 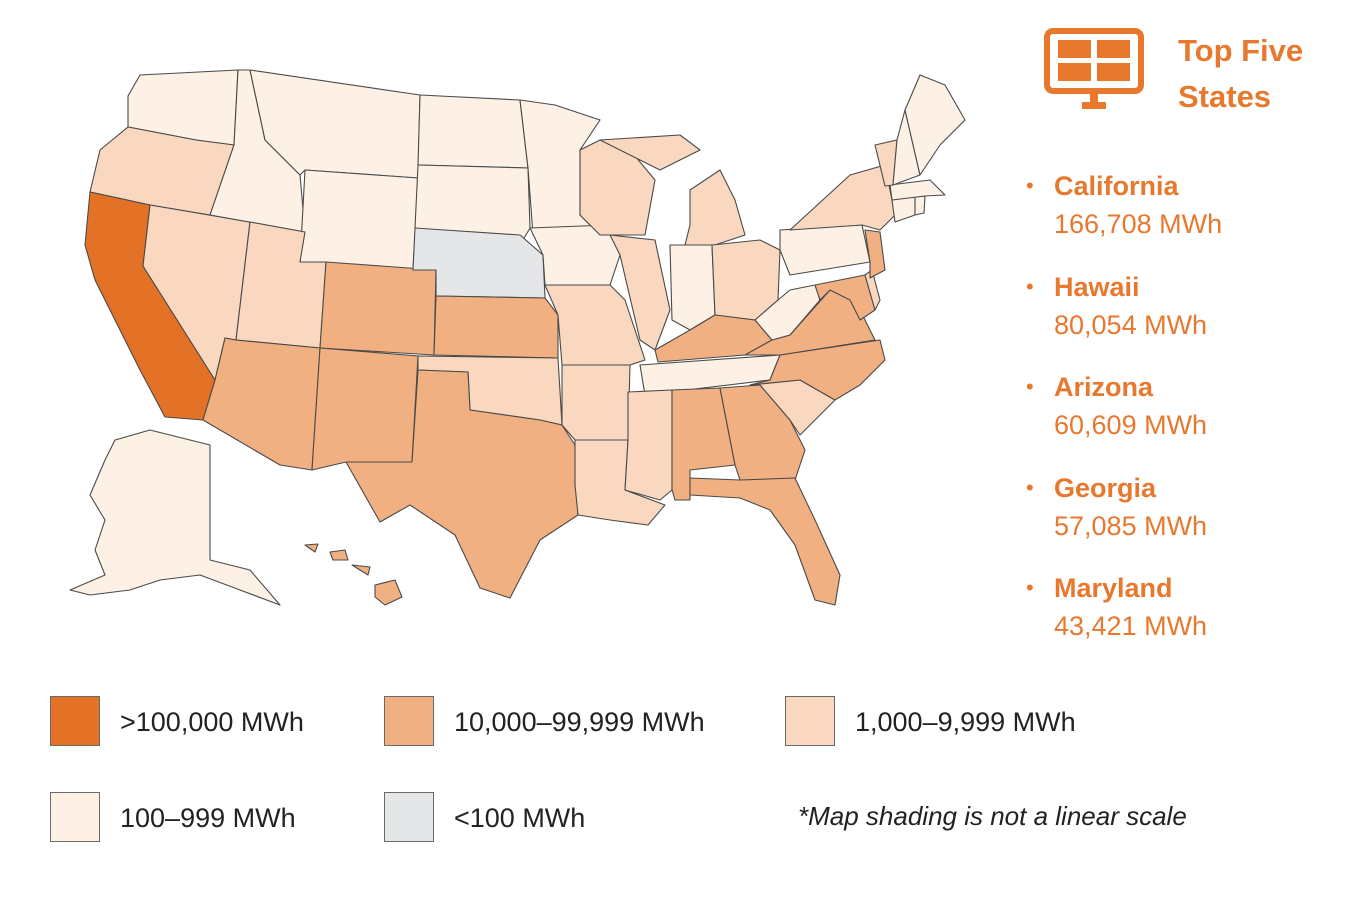 What do you see at coordinates (462, 484) in the screenshot?
I see `state-texas` at bounding box center [462, 484].